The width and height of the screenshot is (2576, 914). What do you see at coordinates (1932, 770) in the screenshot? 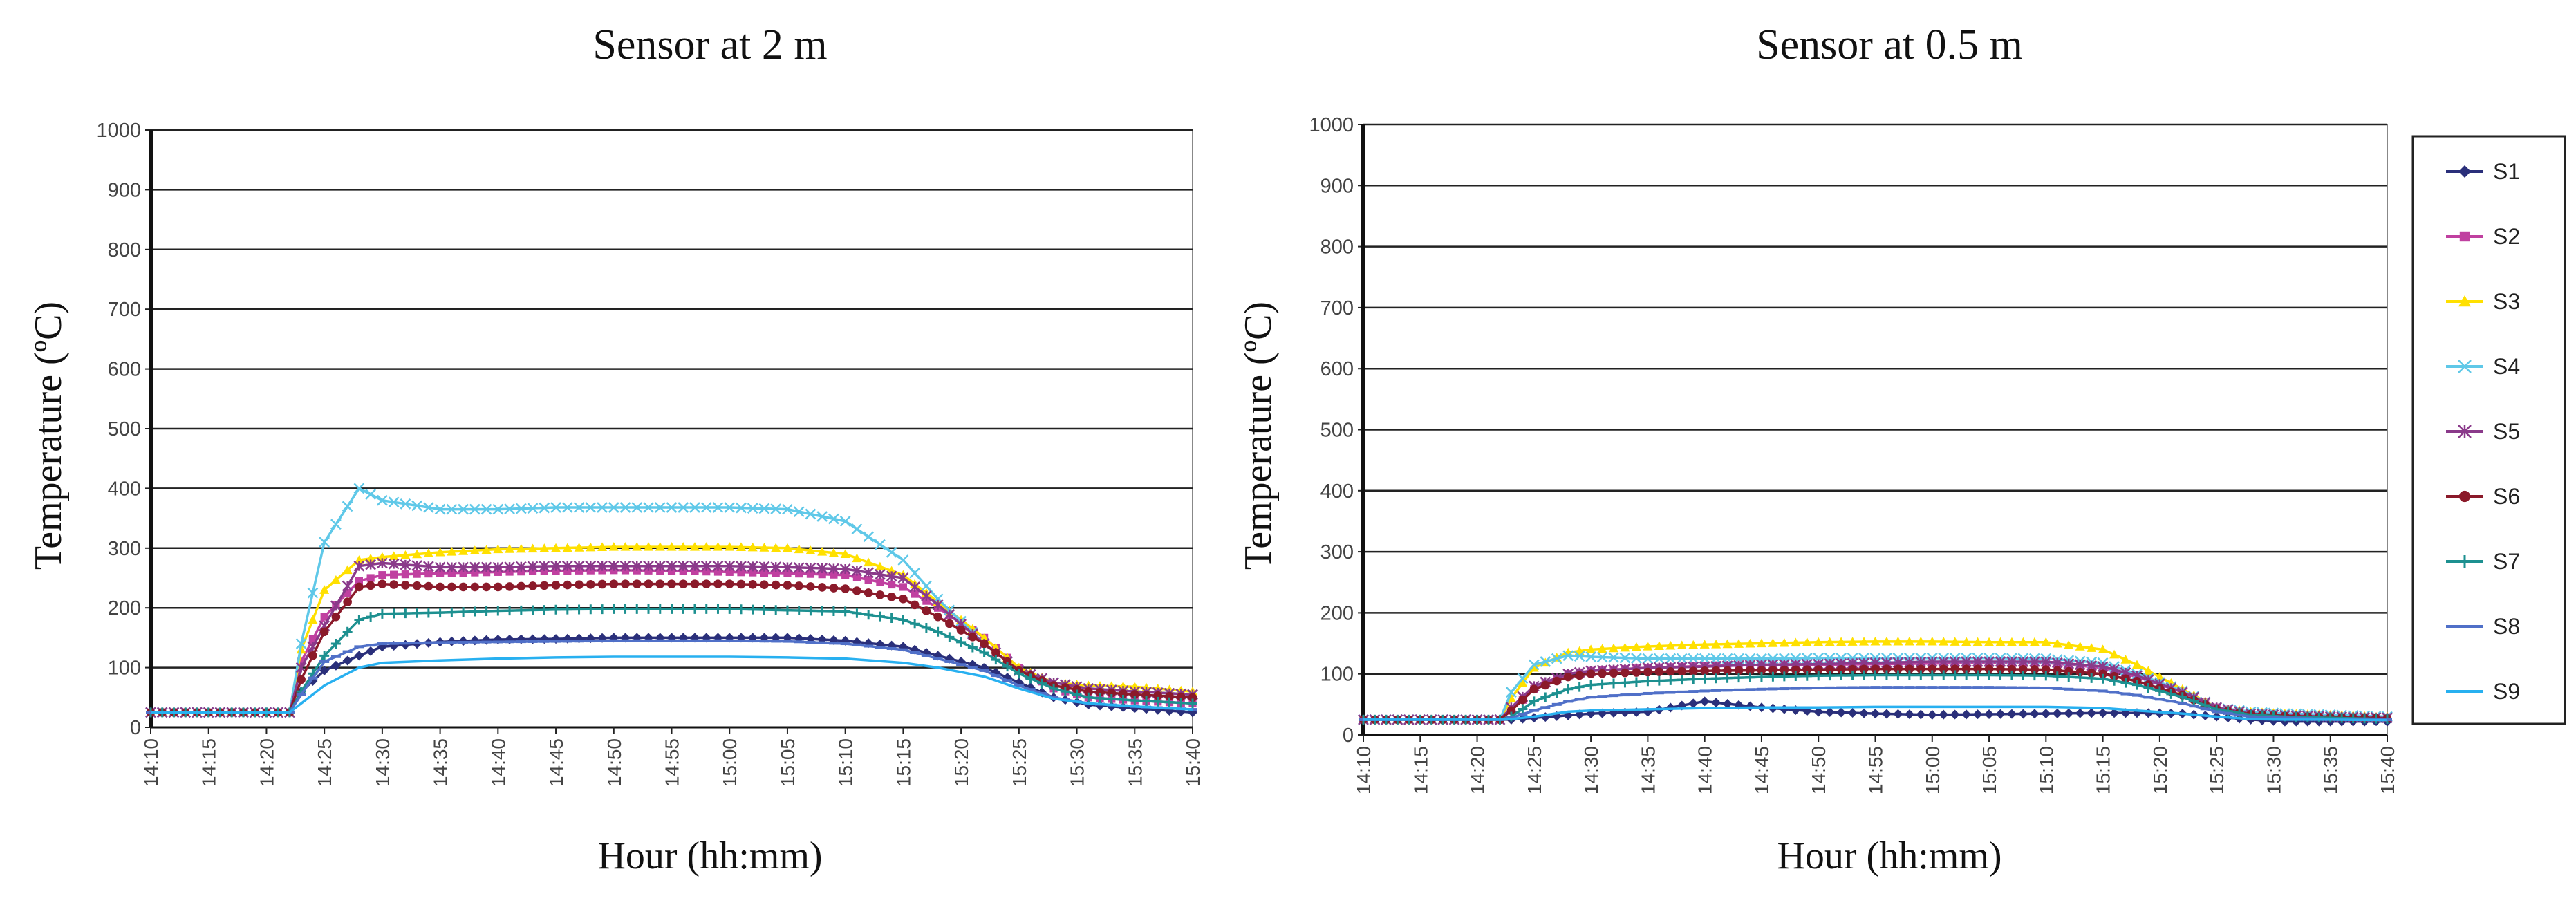
I see `chart-right-xtick-label: 15:00` at bounding box center [1932, 770].